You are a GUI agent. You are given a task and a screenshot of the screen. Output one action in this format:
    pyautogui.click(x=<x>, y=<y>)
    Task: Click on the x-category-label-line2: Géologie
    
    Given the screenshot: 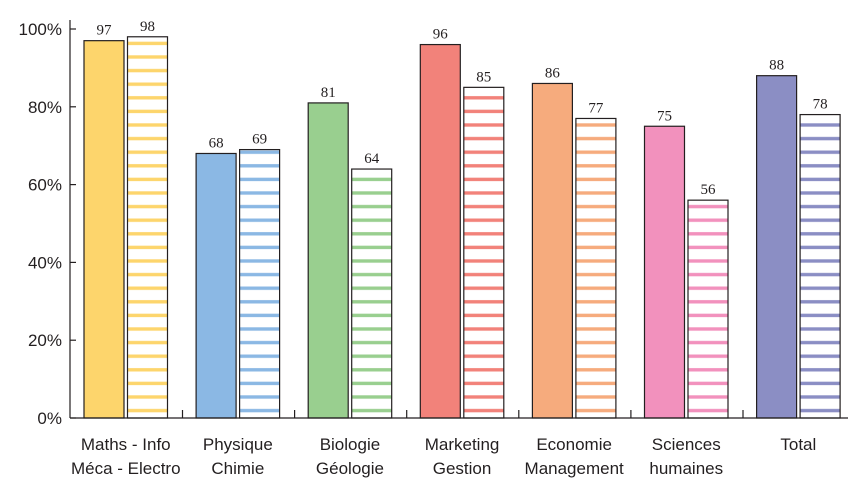 What is the action you would take?
    pyautogui.click(x=350, y=468)
    